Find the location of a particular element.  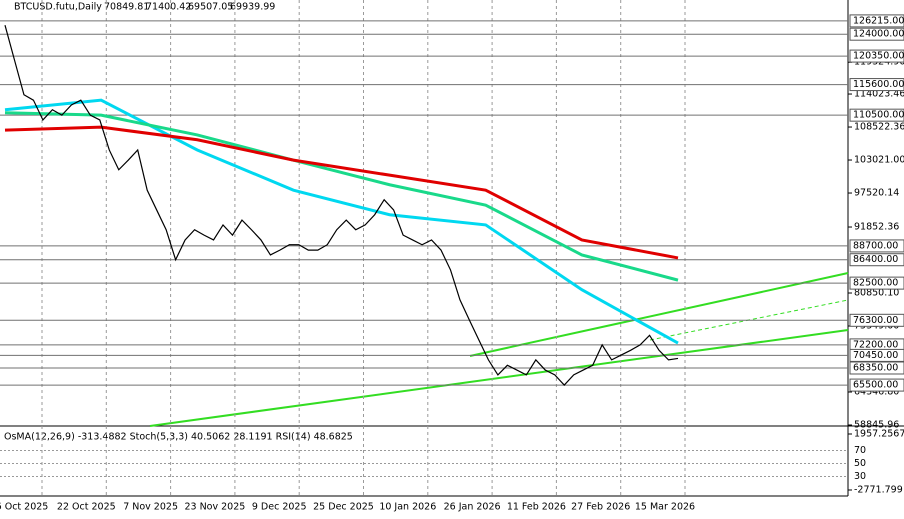

level-label: 76300.00 is located at coordinates (875, 320).